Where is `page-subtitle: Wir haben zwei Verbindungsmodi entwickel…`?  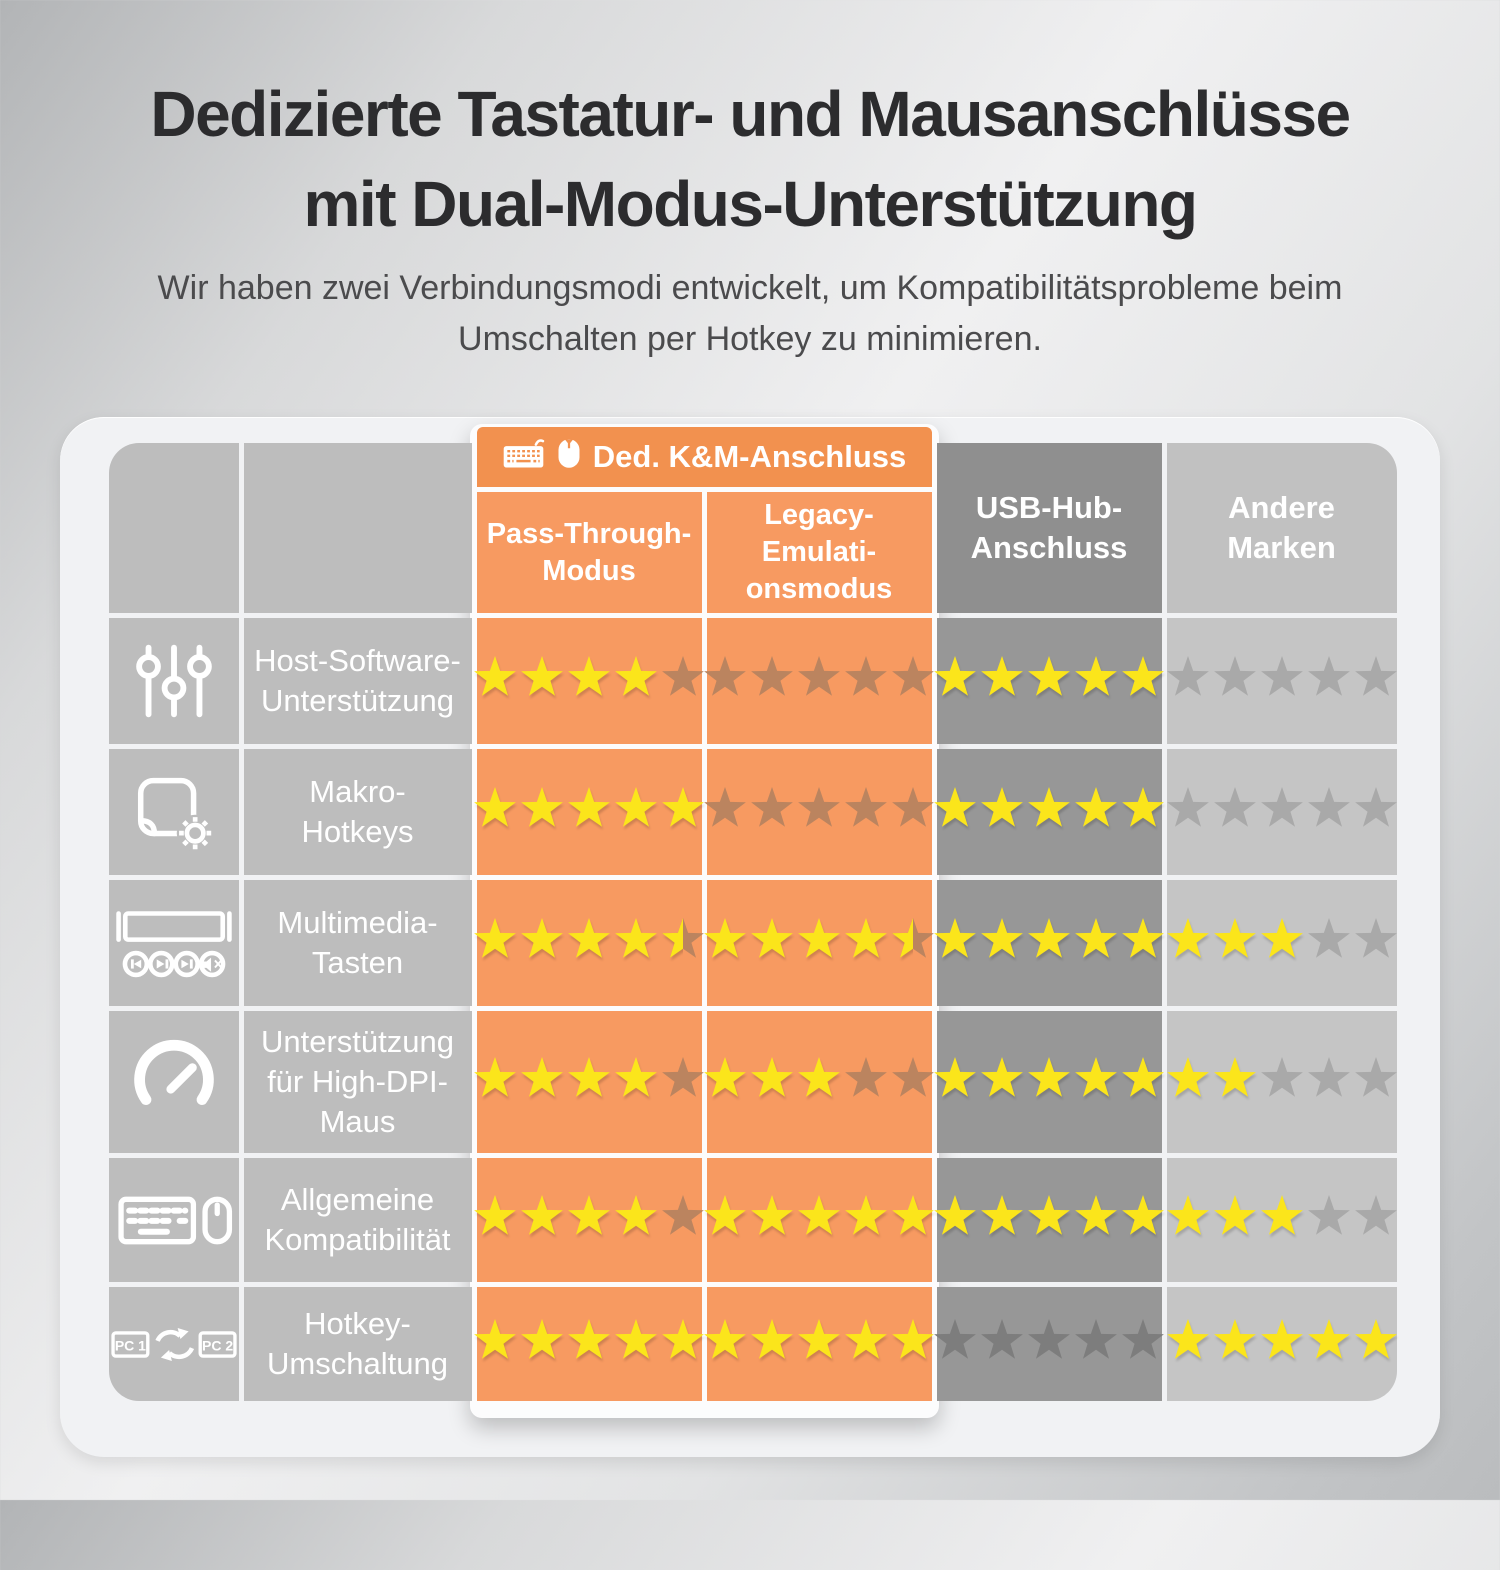 page-subtitle: Wir haben zwei Verbindungsmodi entwickel… is located at coordinates (750, 314).